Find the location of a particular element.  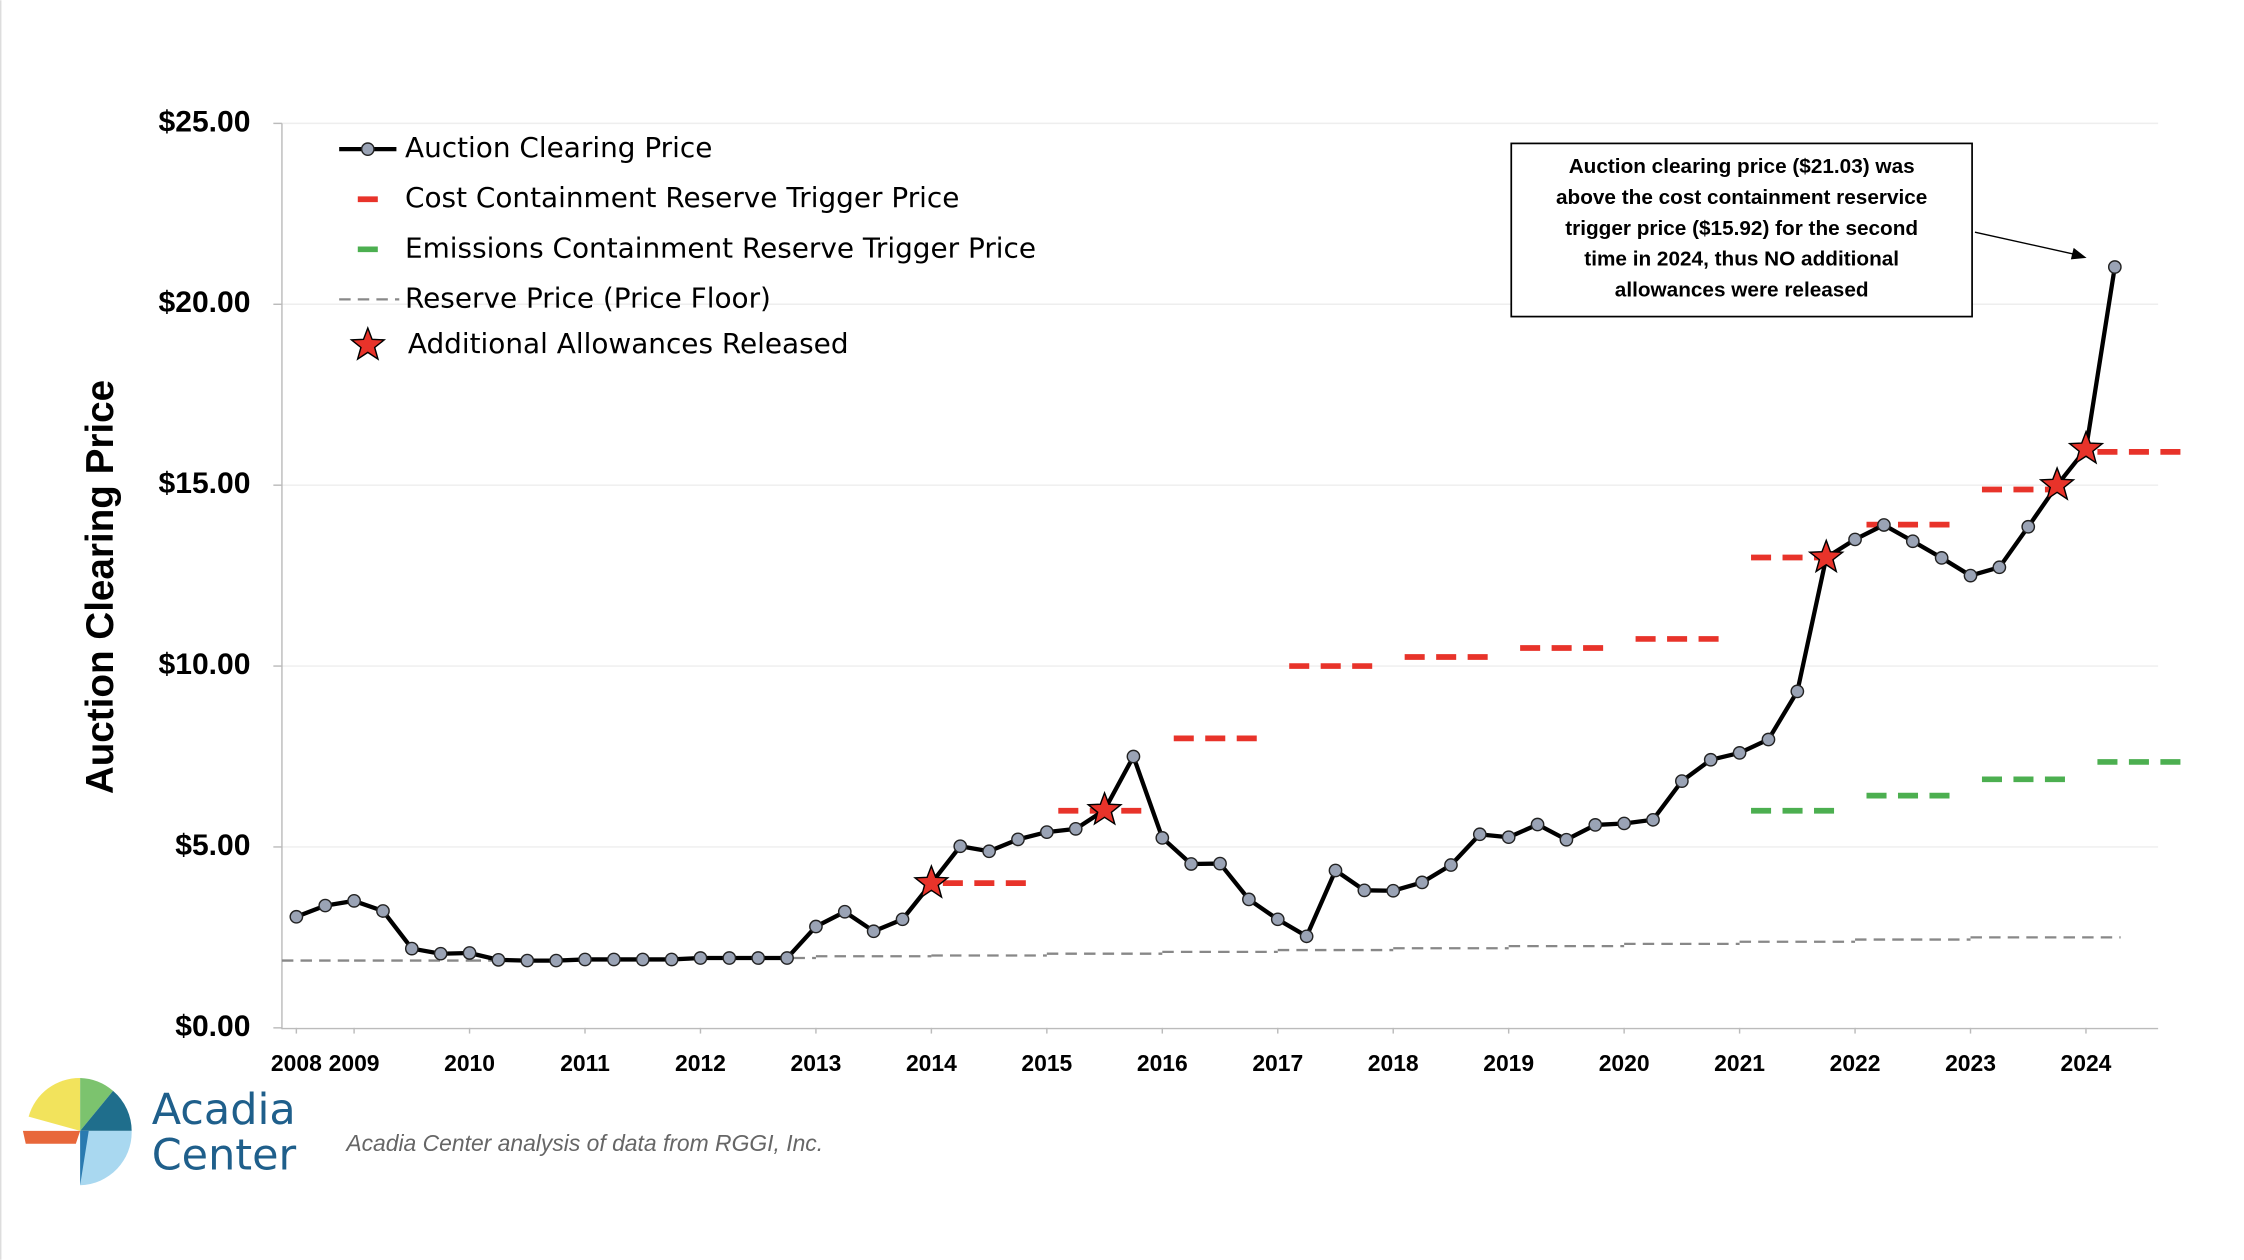

x-tick-label: 2012 is located at coordinates (700, 1063).